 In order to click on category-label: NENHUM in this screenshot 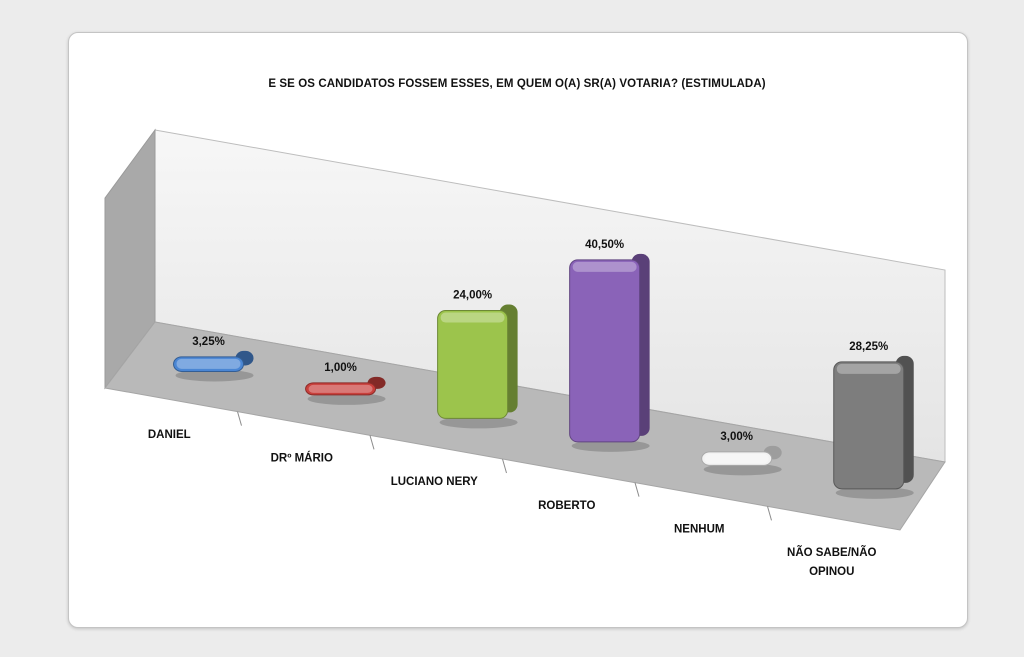, I will do `click(699, 530)`.